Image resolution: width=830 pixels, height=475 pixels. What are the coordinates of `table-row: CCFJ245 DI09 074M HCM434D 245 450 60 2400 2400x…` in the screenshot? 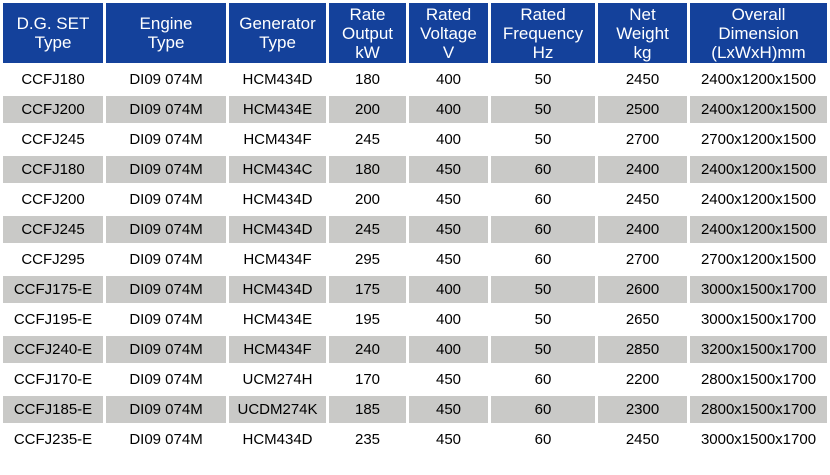 It's located at (415, 229).